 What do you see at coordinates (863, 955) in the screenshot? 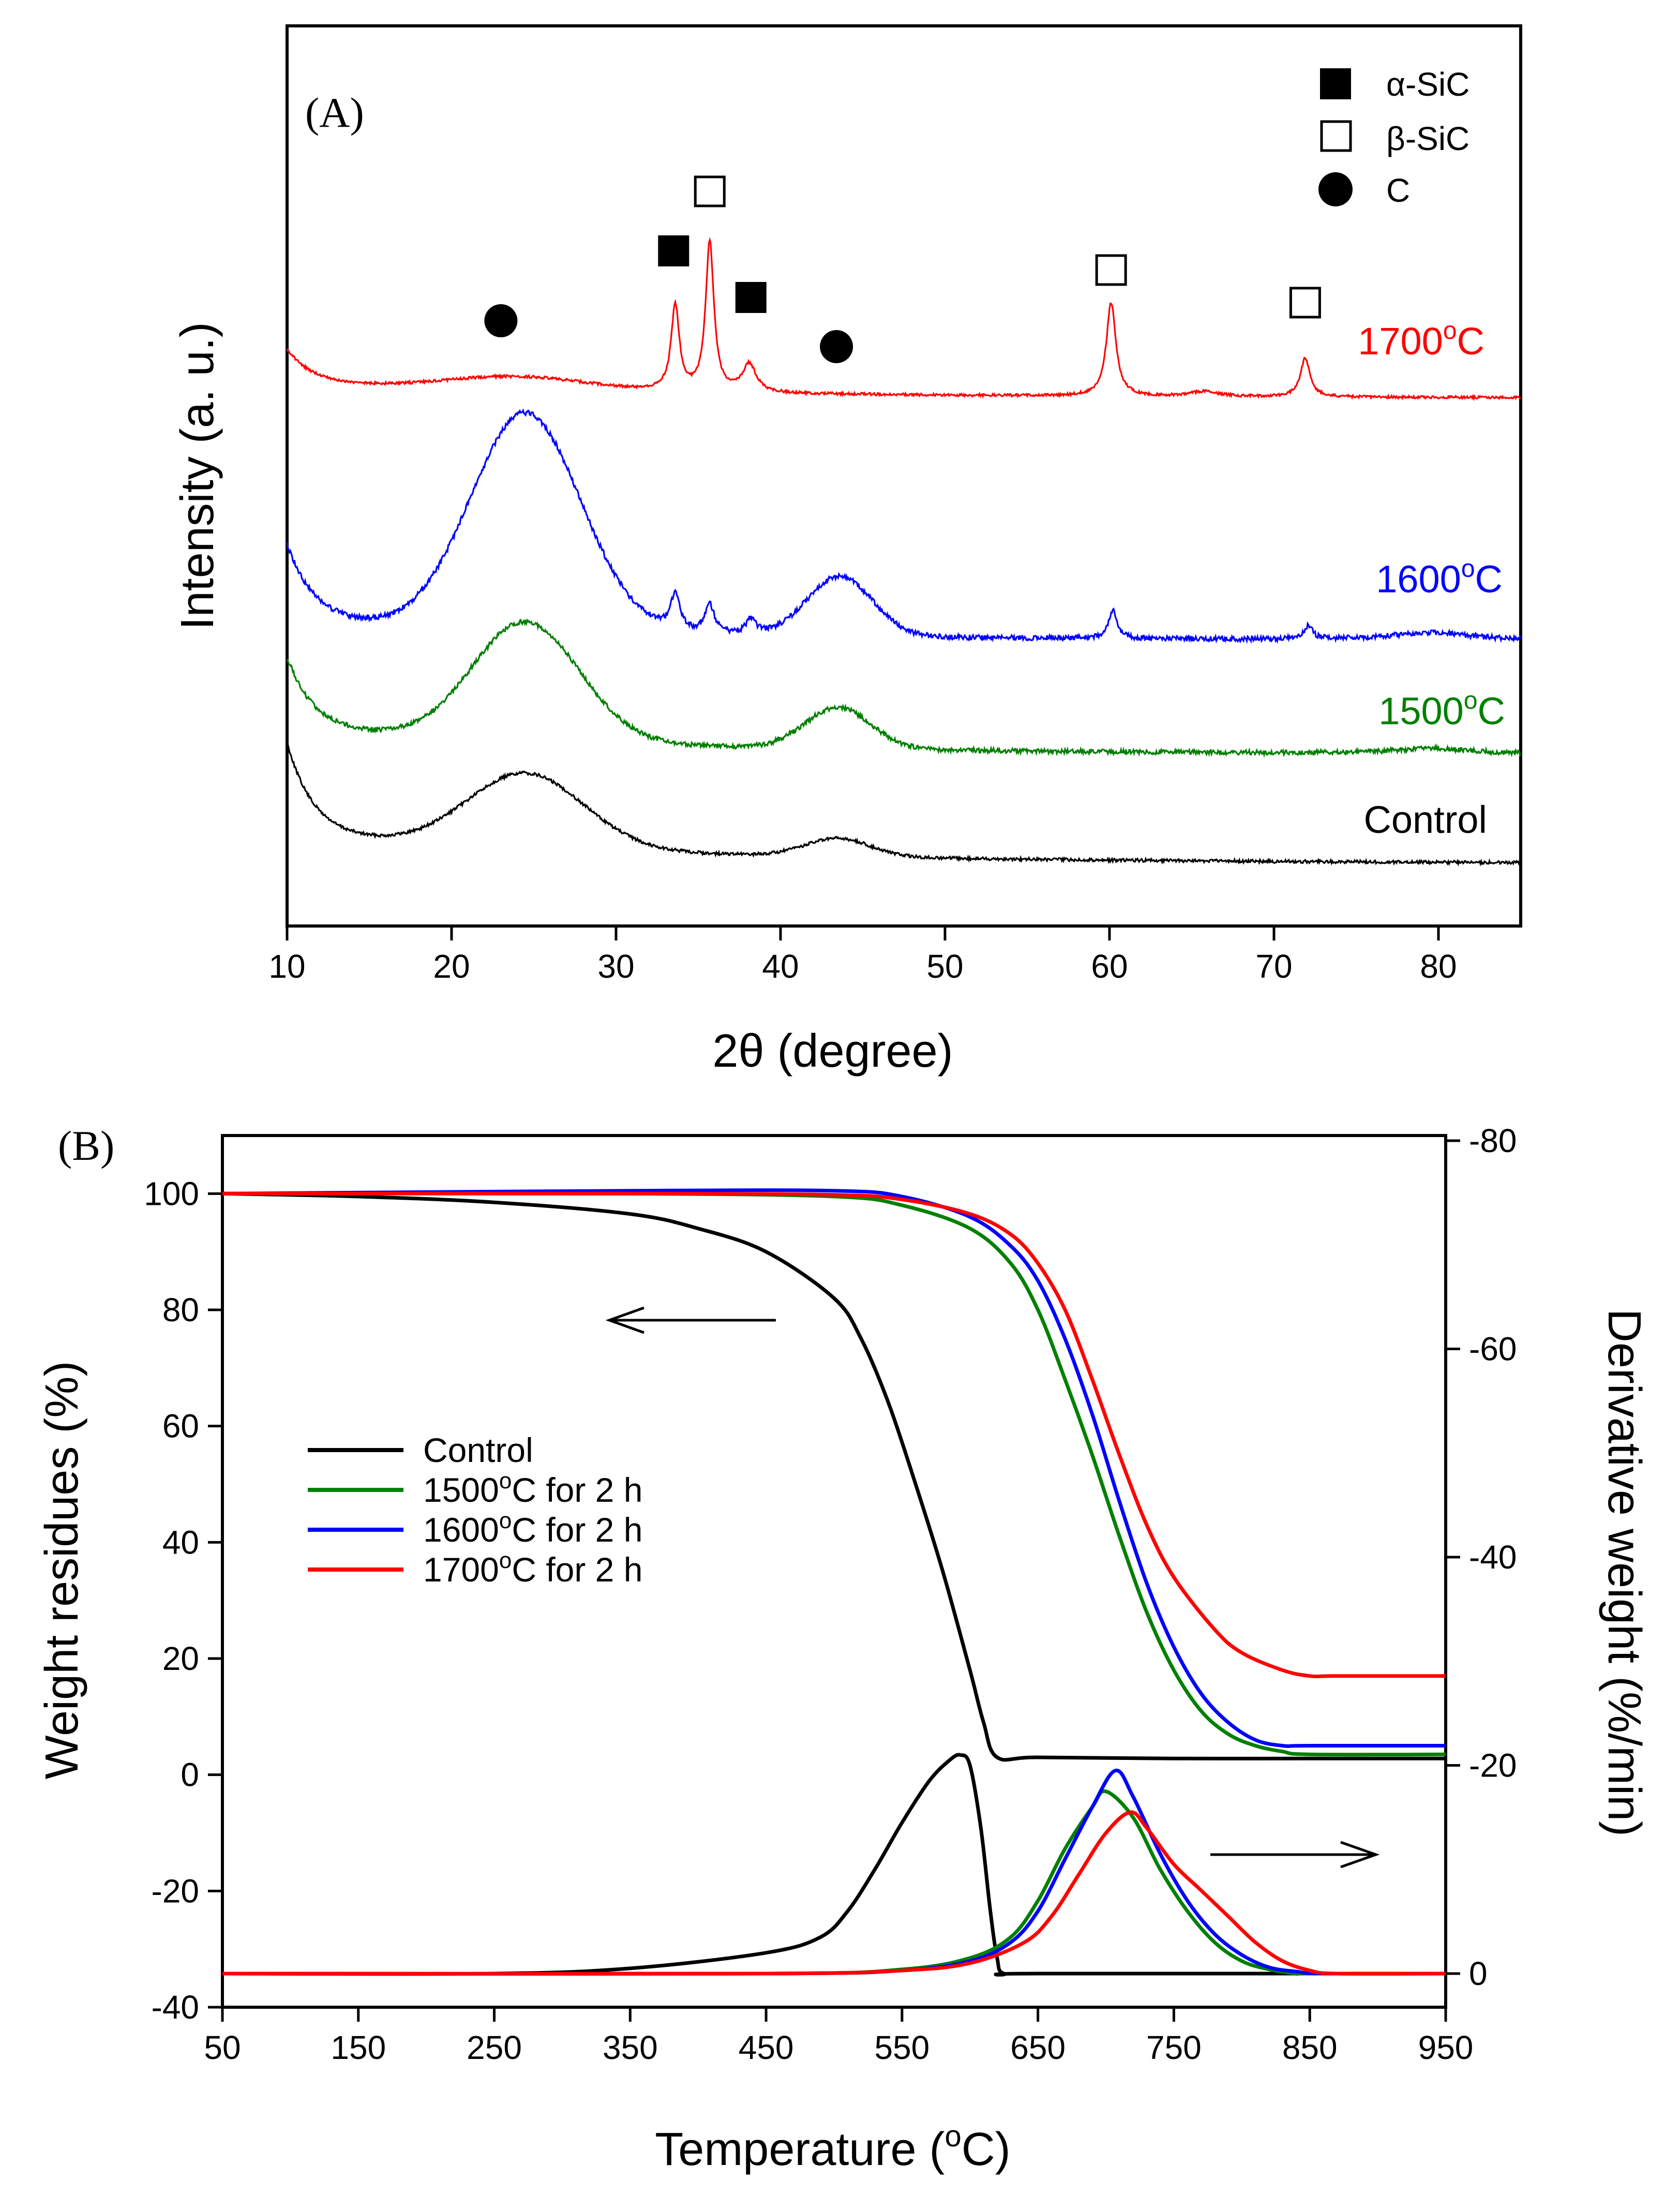
I see `panel-a-x-axis: 10 20 30 40 50 60 70 80` at bounding box center [863, 955].